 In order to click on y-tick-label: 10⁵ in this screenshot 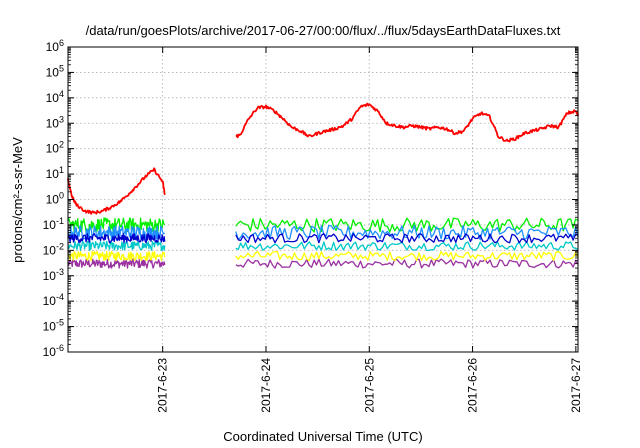, I will do `click(55, 71)`.